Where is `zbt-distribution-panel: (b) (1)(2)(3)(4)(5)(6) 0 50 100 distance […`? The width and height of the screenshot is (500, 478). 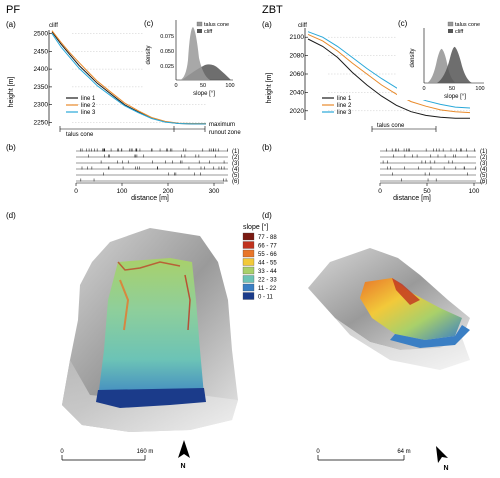
zbt-distribution-panel: (b) (1)(2)(3)(4)(5)(6) 0 50 100 distance [… is located at coordinates (374, 172).